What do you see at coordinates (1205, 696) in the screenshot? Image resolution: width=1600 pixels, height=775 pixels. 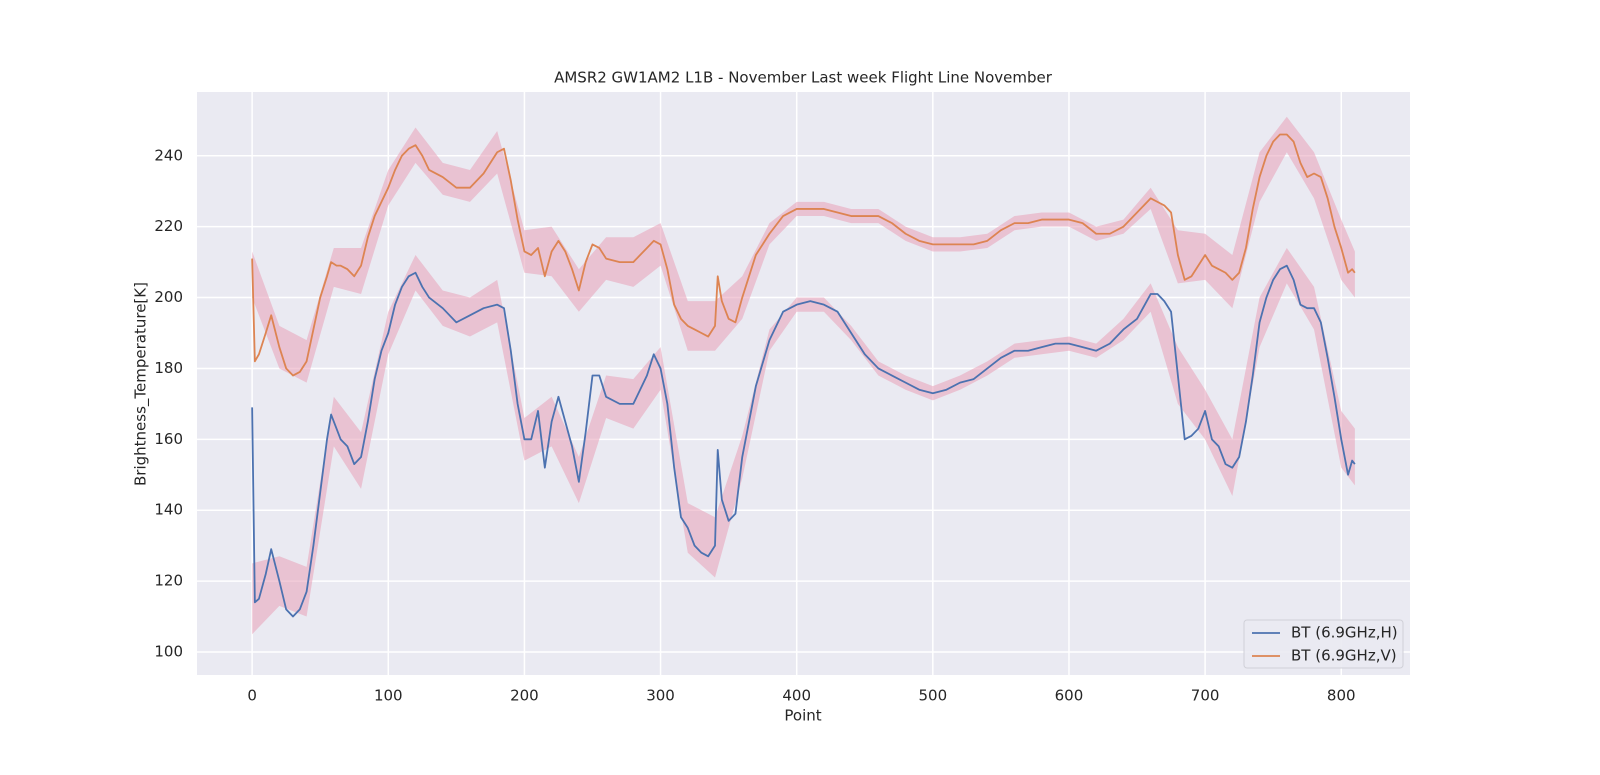 I see `x-tick-label: 700` at bounding box center [1205, 696].